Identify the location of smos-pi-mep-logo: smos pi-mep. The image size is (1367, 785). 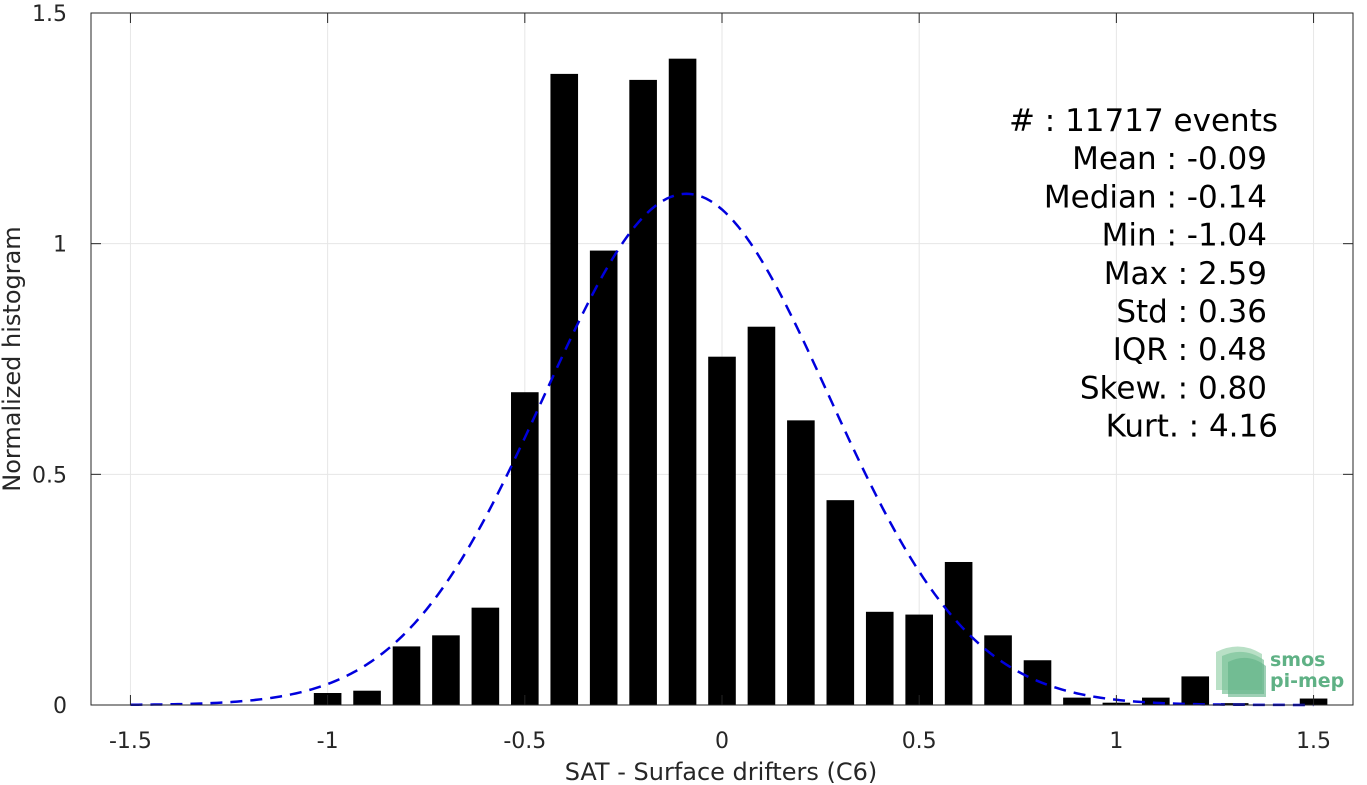
(1280, 671).